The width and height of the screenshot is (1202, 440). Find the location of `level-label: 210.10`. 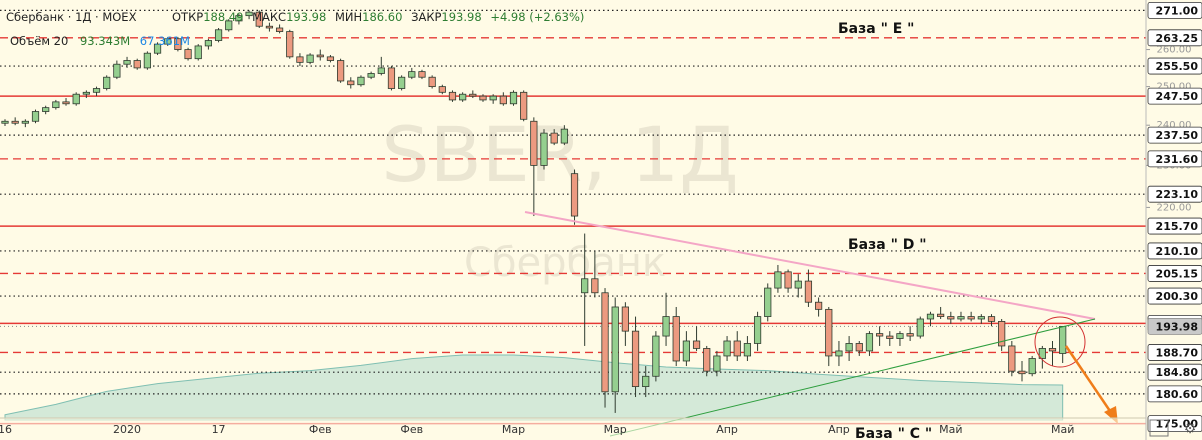

level-label: 210.10 is located at coordinates (1177, 251).